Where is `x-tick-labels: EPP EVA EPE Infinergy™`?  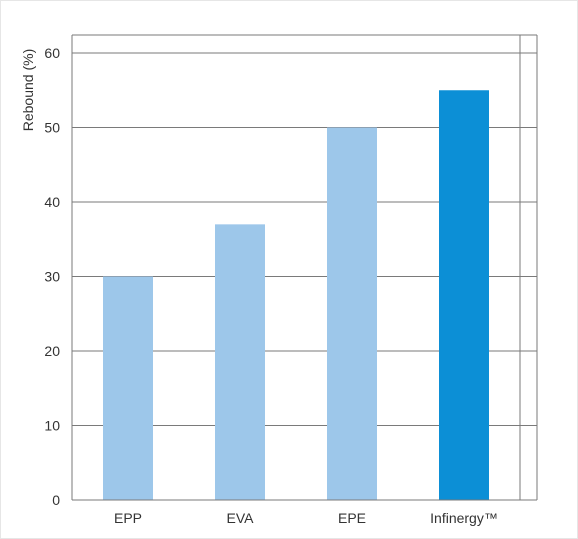 x-tick-labels: EPP EVA EPE Infinergy™ is located at coordinates (306, 518).